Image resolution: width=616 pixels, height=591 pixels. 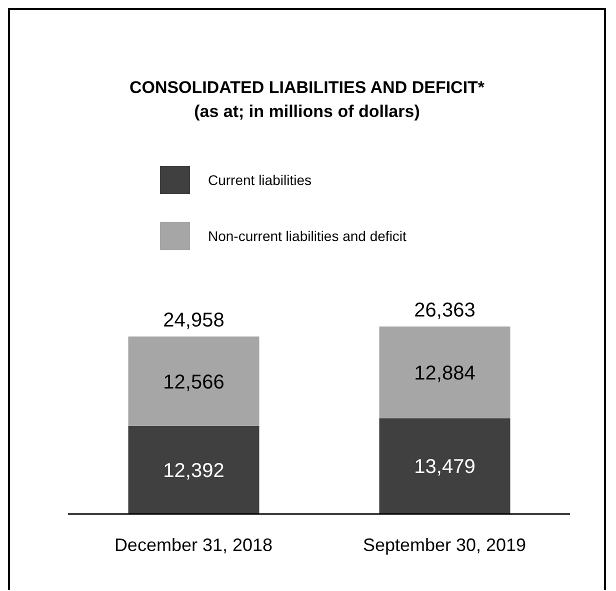 I want to click on total-label: 24,958, so click(x=193, y=320).